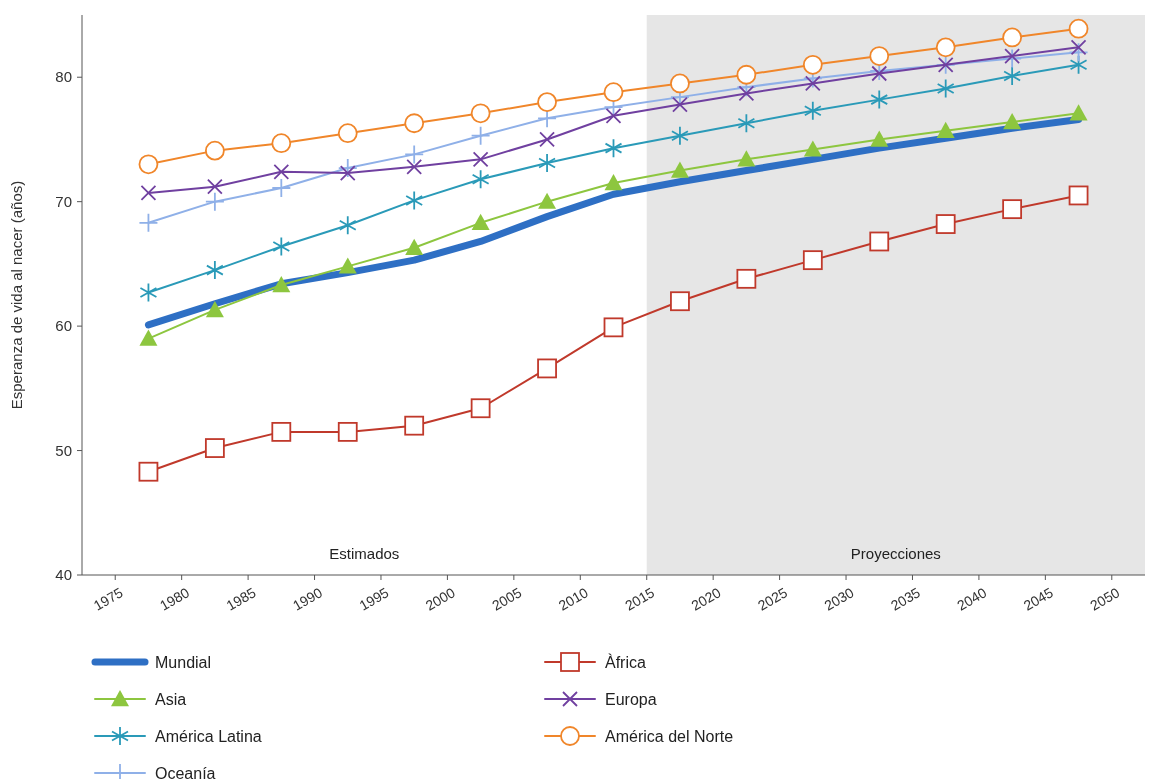 Image resolution: width=1158 pixels, height=779 pixels. What do you see at coordinates (706, 599) in the screenshot?
I see `x-tick-label: 2020` at bounding box center [706, 599].